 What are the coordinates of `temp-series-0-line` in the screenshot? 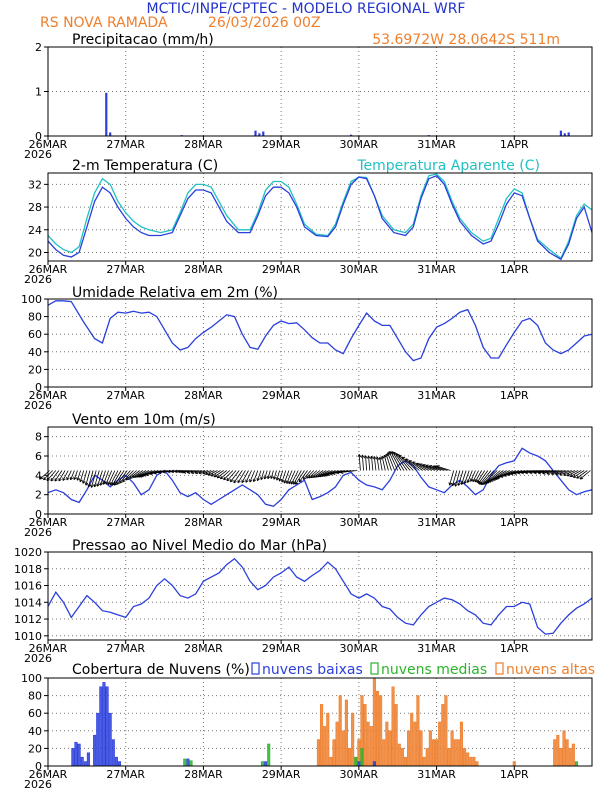 It's located at (320, 216).